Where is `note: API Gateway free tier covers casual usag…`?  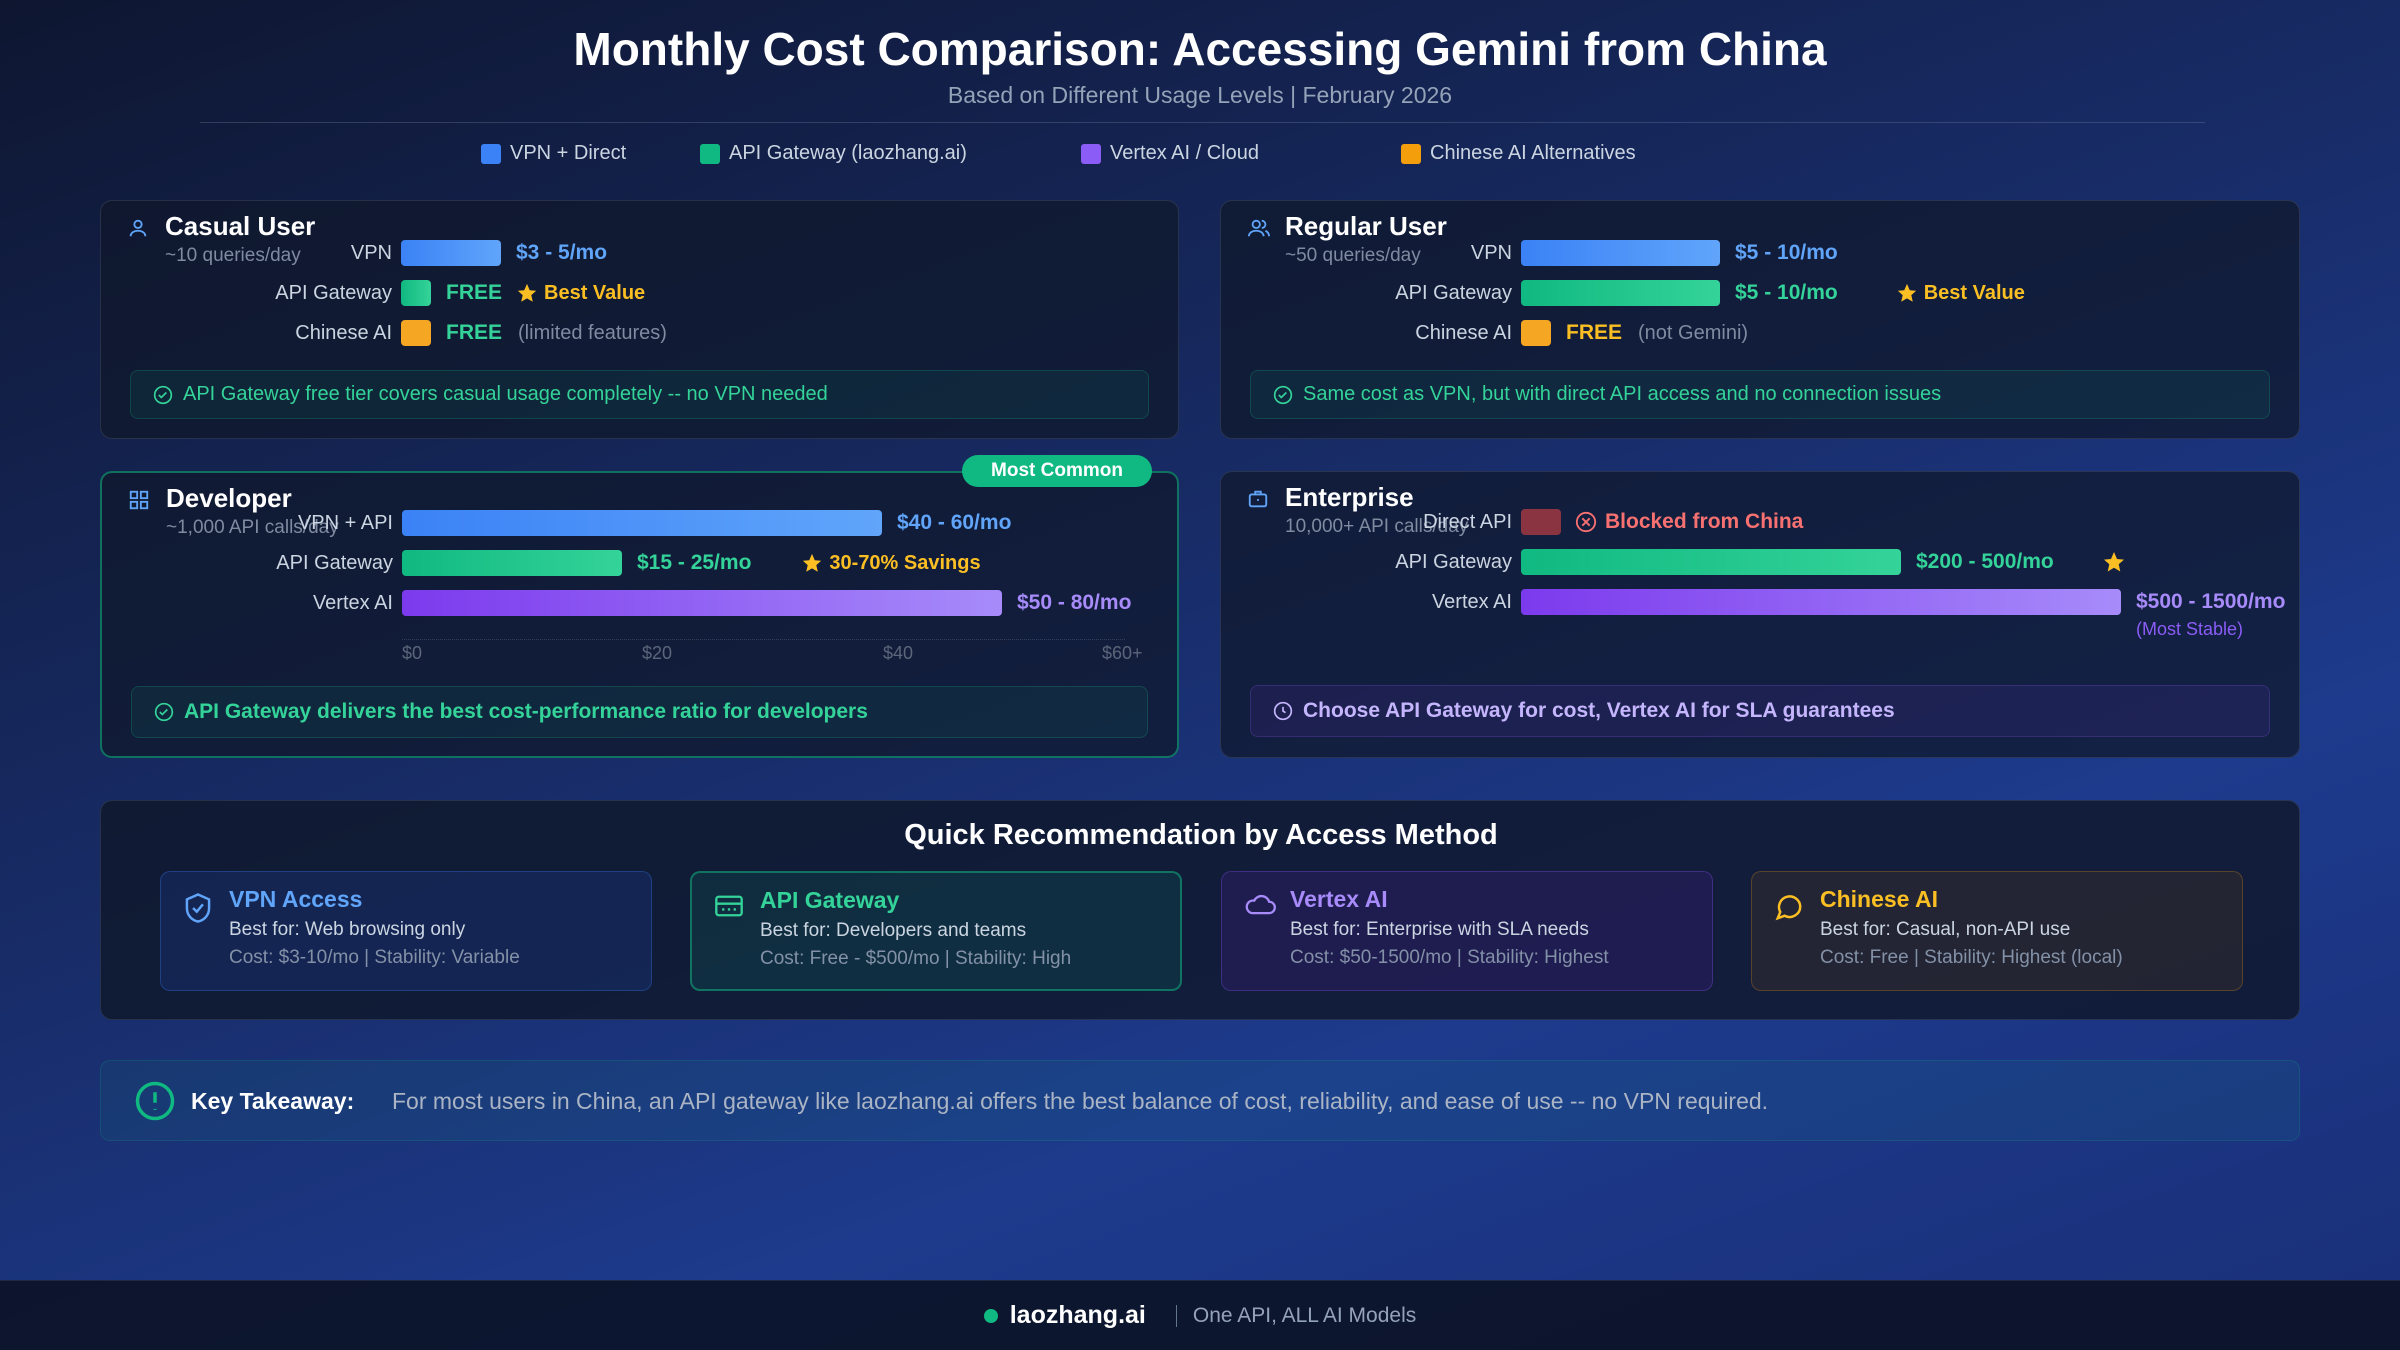
note: API Gateway free tier covers casual usag… is located at coordinates (639, 394).